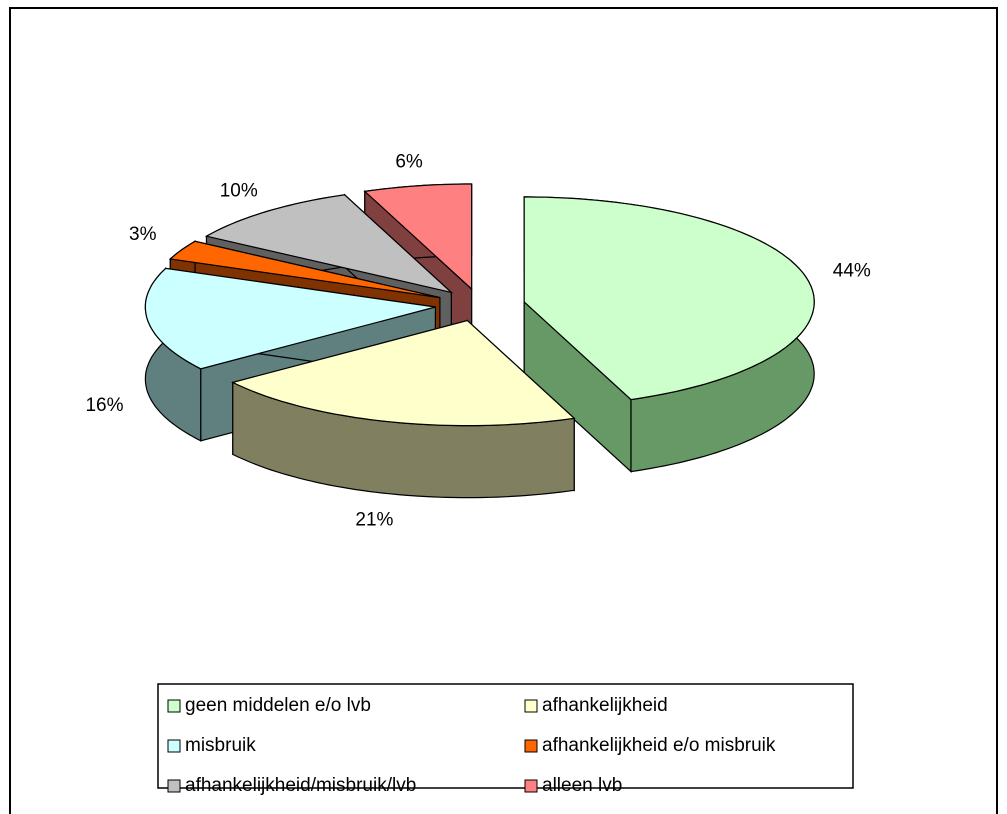 Image resolution: width=1007 pixels, height=814 pixels. What do you see at coordinates (505, 736) in the screenshot?
I see `legend-box` at bounding box center [505, 736].